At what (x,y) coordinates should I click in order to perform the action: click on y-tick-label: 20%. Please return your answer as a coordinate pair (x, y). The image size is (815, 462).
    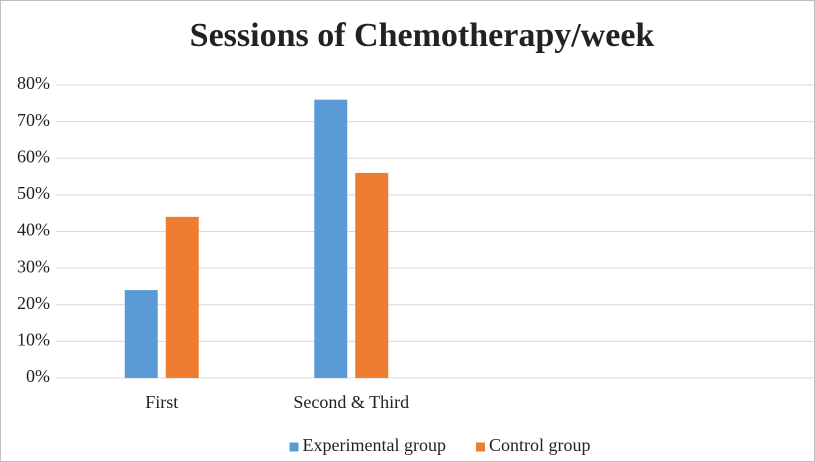
    Looking at the image, I should click on (33, 303).